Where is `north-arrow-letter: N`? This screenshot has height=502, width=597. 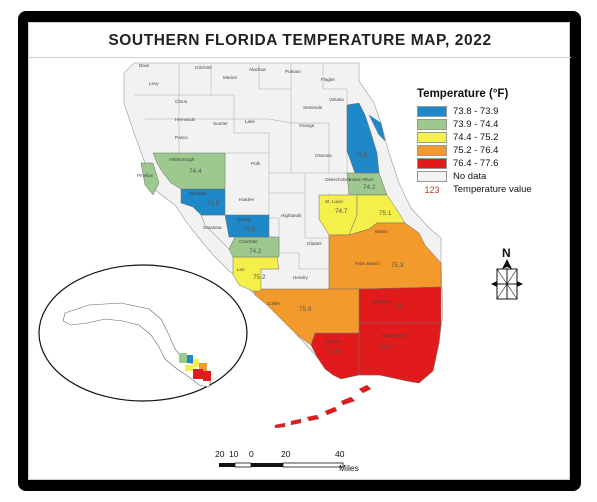
north-arrow-letter: N is located at coordinates (506, 253).